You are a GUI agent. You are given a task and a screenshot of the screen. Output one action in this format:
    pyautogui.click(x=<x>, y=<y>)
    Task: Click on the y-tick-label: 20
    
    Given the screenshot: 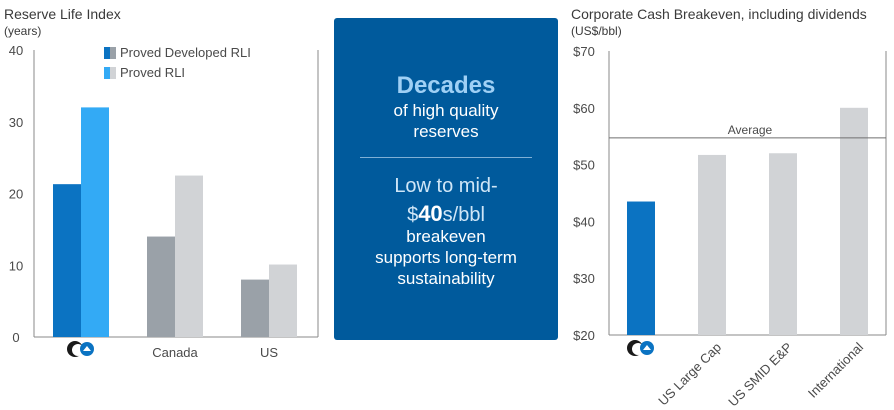 What is the action you would take?
    pyautogui.click(x=16, y=194)
    